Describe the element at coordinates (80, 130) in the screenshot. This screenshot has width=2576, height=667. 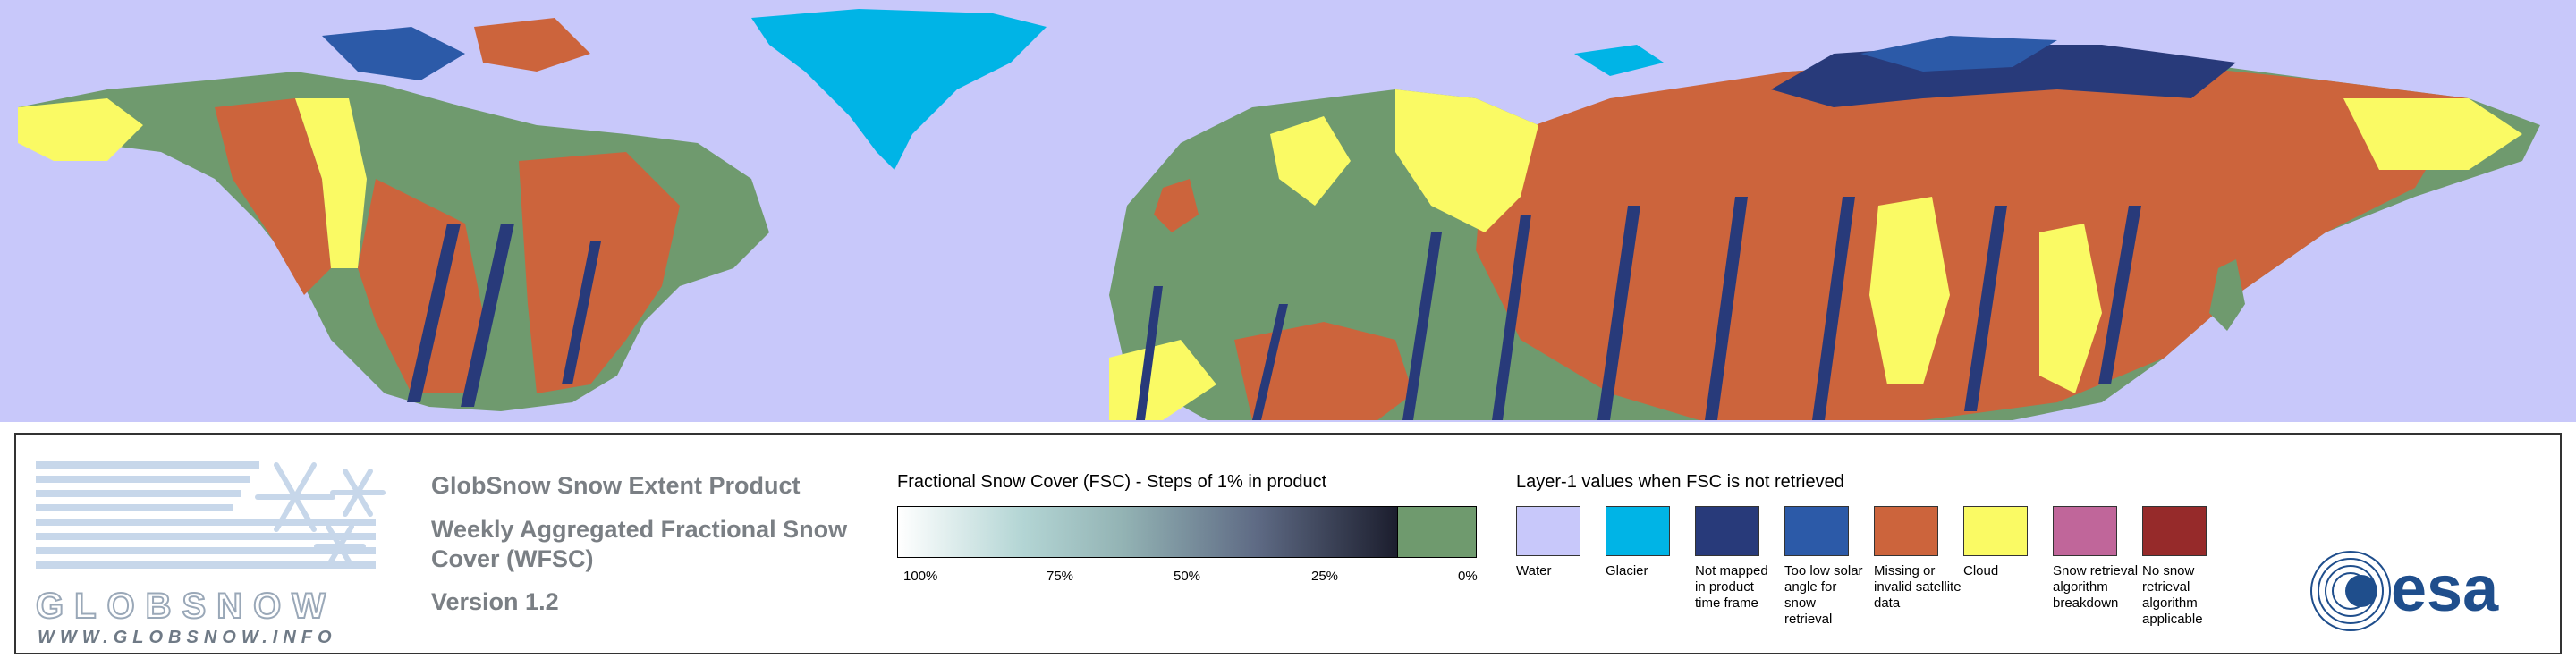
I see `alaska-cloud` at that location.